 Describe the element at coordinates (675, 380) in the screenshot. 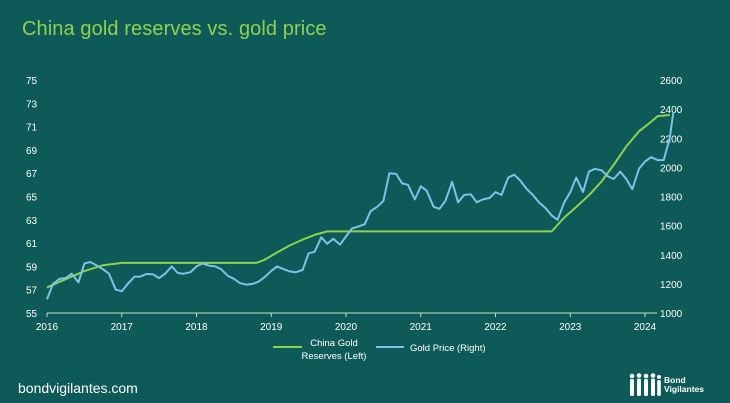

I see `logo-text-line1: Bond` at that location.